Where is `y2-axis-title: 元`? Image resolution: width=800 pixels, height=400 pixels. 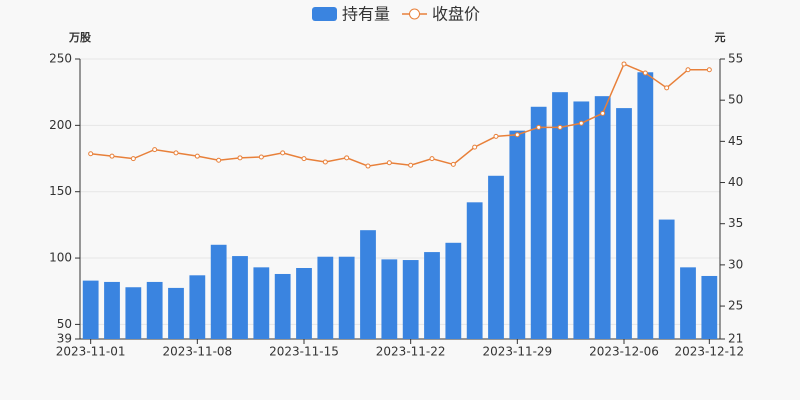
y2-axis-title: 元 is located at coordinates (720, 37).